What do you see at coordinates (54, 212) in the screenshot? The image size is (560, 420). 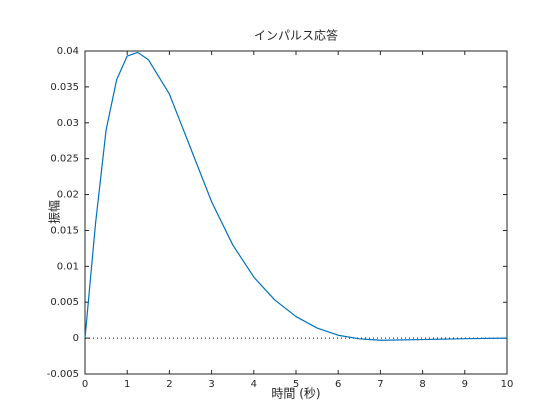 I see `y-axis-label: 振幅` at bounding box center [54, 212].